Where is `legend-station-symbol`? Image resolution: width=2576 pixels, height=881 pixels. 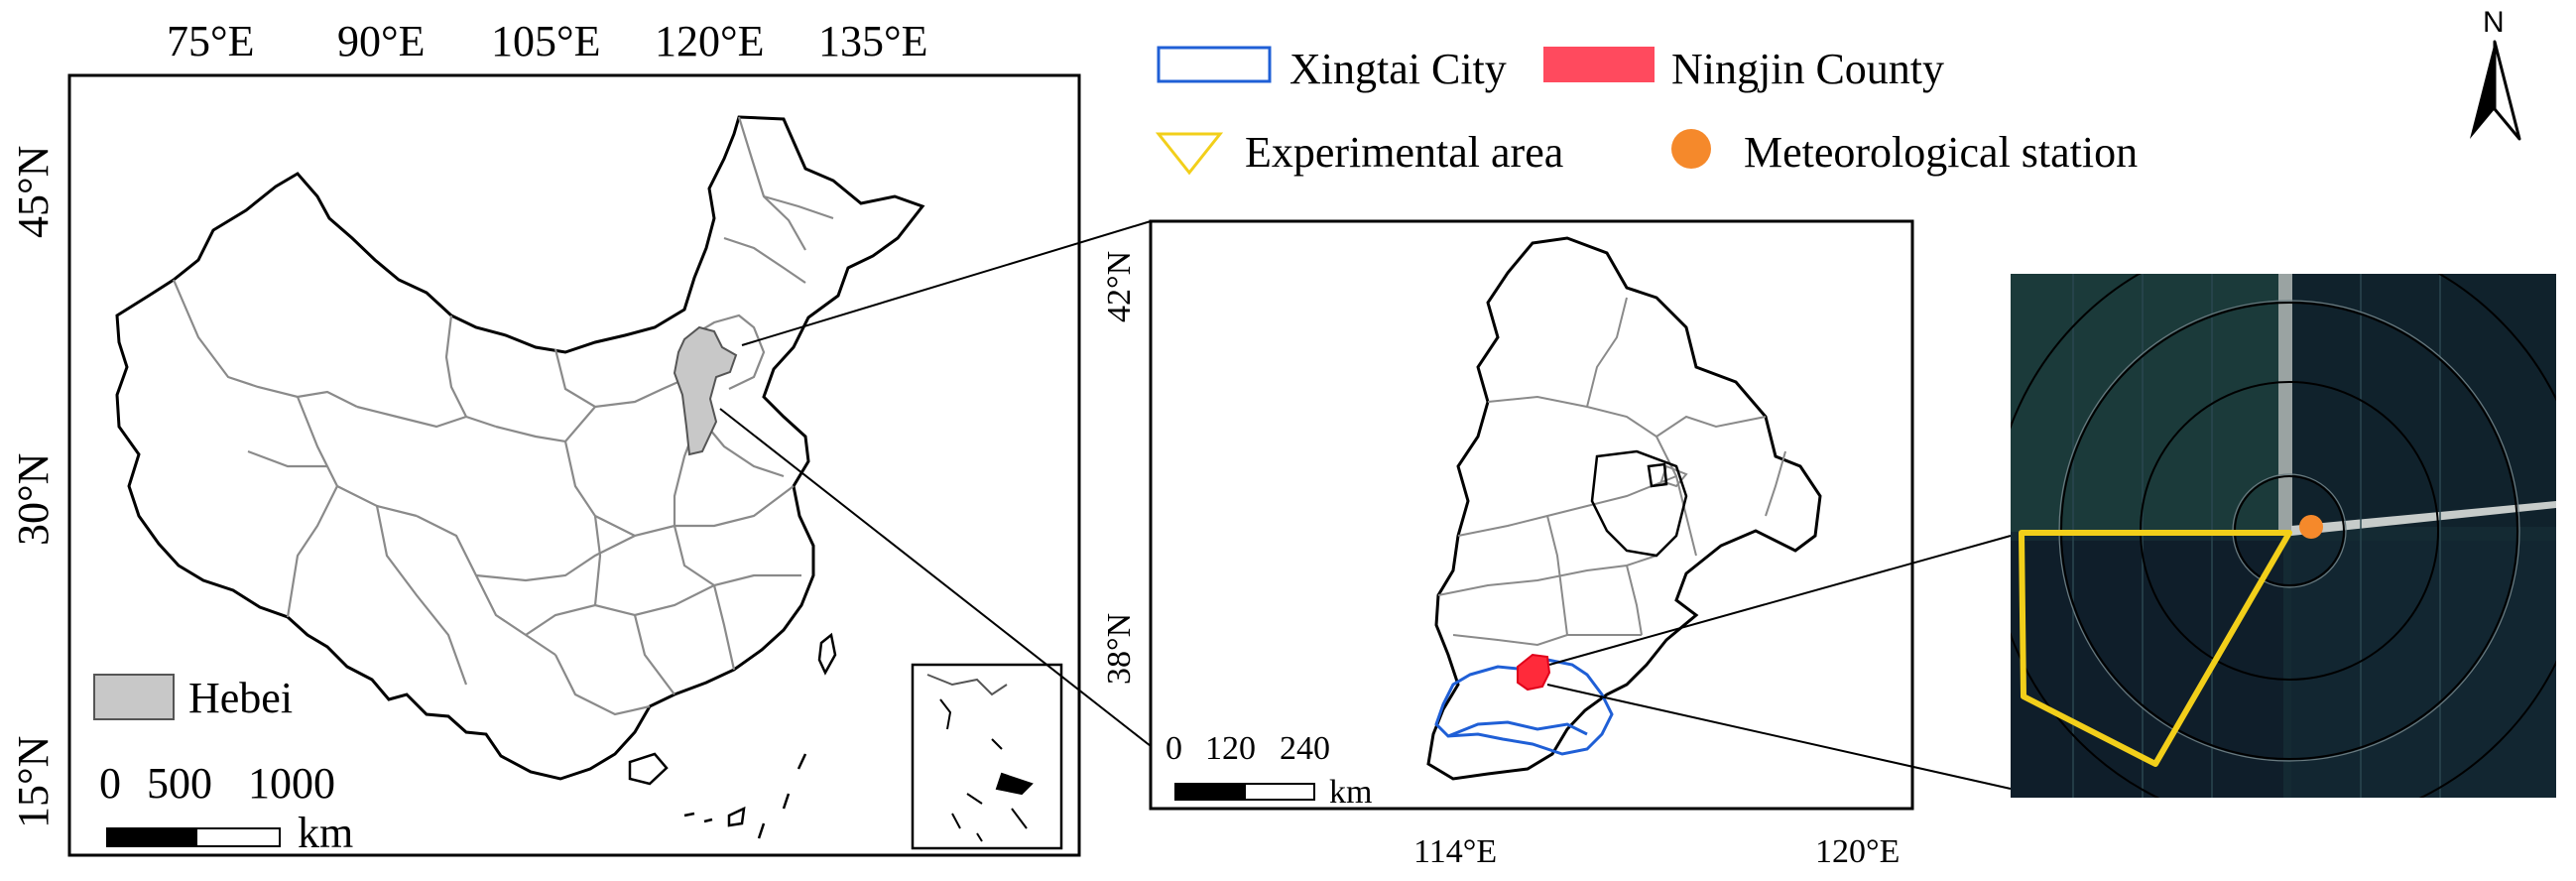 legend-station-symbol is located at coordinates (1691, 149).